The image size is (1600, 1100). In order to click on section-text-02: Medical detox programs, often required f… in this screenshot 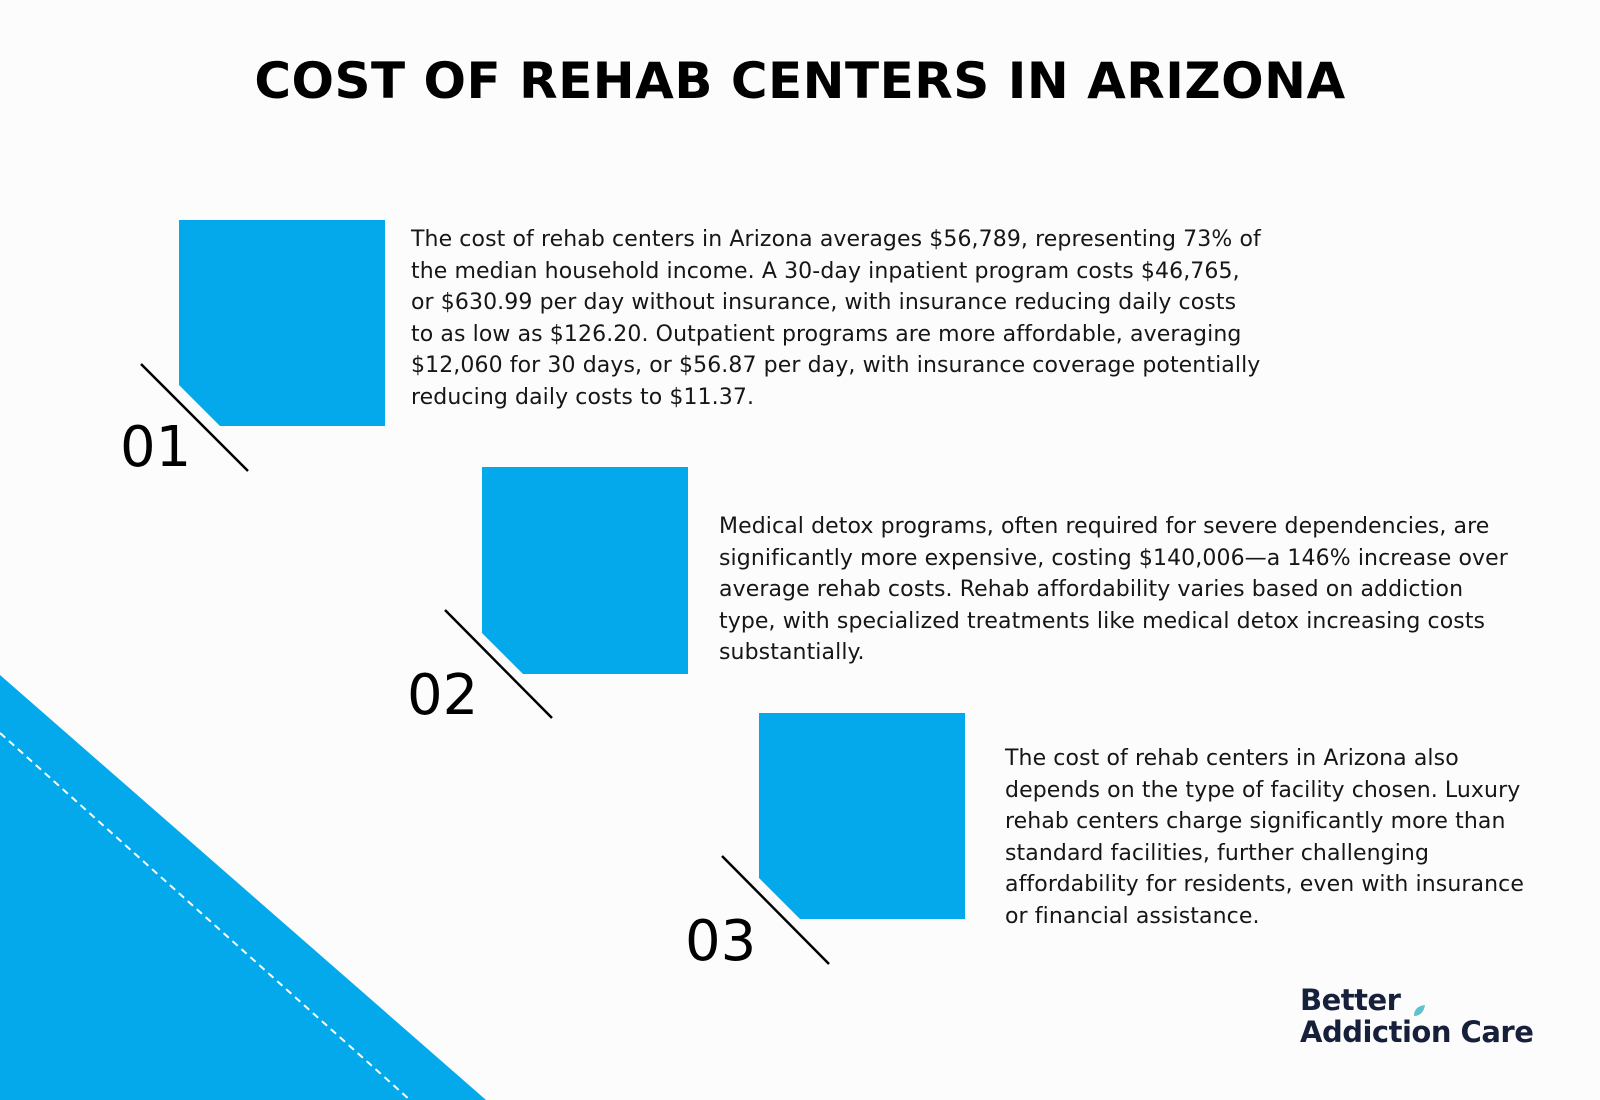, I will do `click(1113, 589)`.